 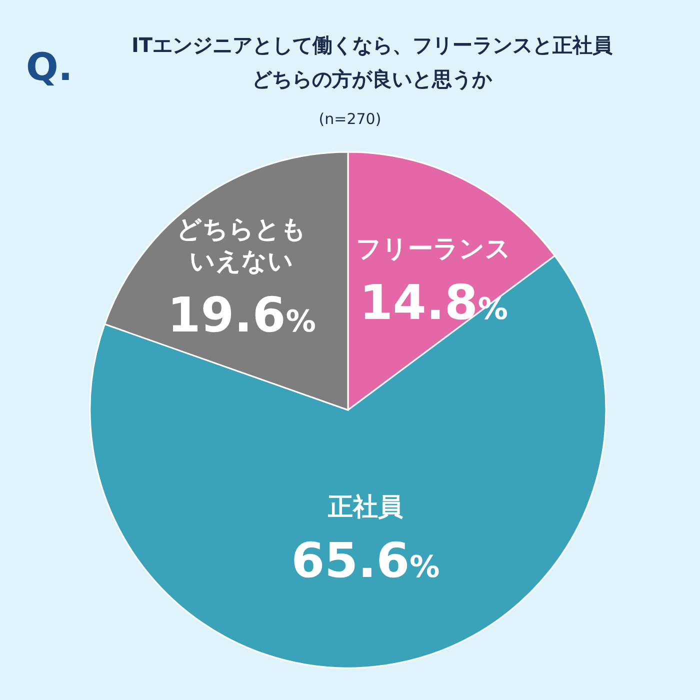 I want to click on chart-subtitle: (n=270), so click(x=350, y=119).